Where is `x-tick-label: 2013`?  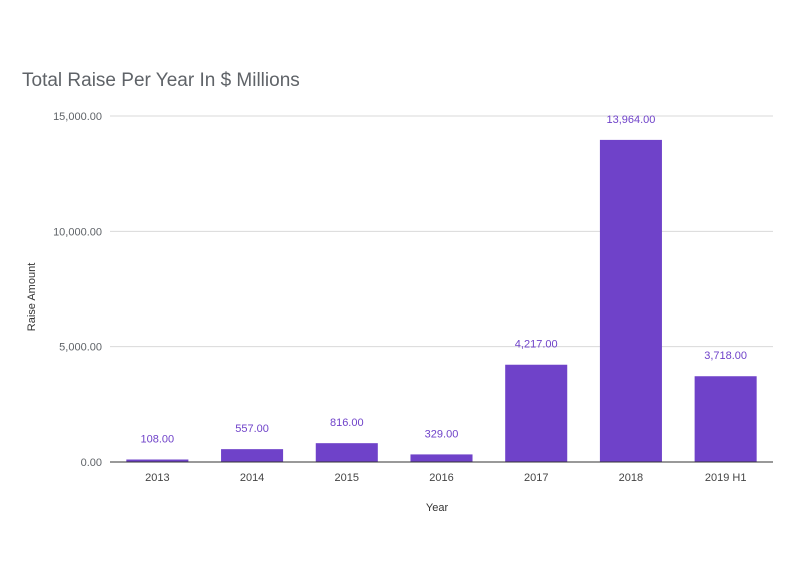
x-tick-label: 2013 is located at coordinates (157, 478).